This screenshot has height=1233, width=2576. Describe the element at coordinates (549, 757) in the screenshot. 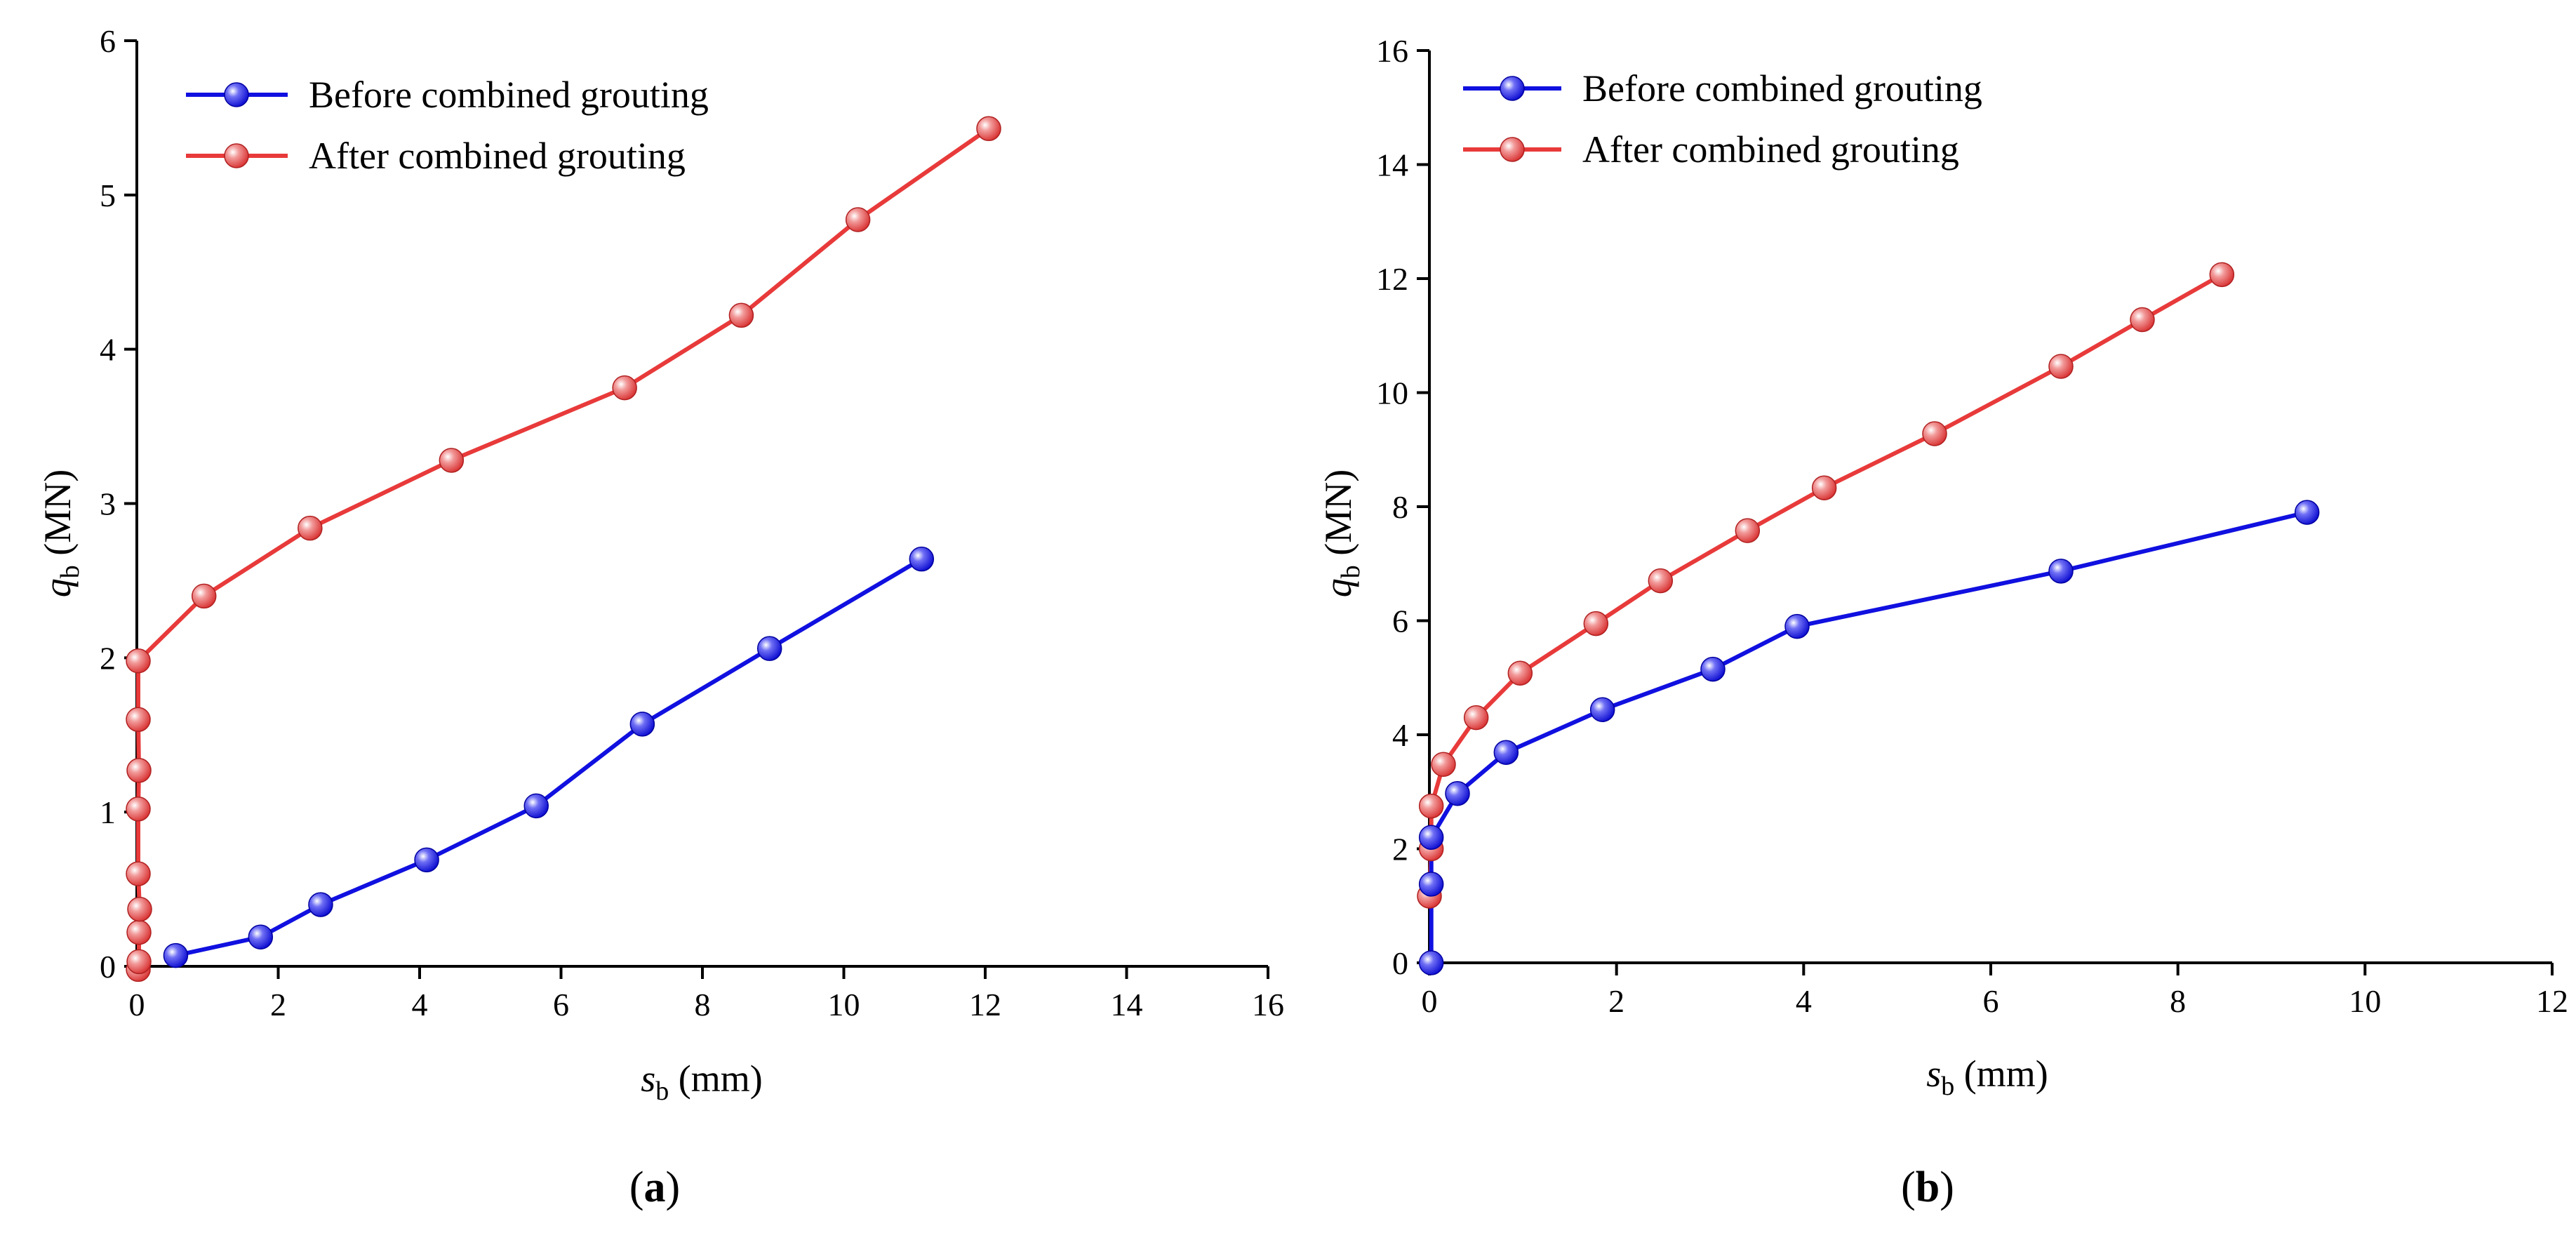

I see `series-line-before-a` at that location.